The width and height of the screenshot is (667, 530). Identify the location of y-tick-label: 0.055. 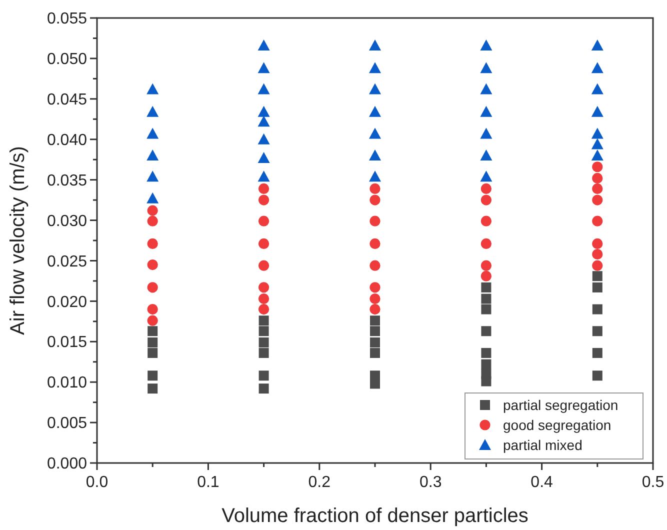
(67, 19).